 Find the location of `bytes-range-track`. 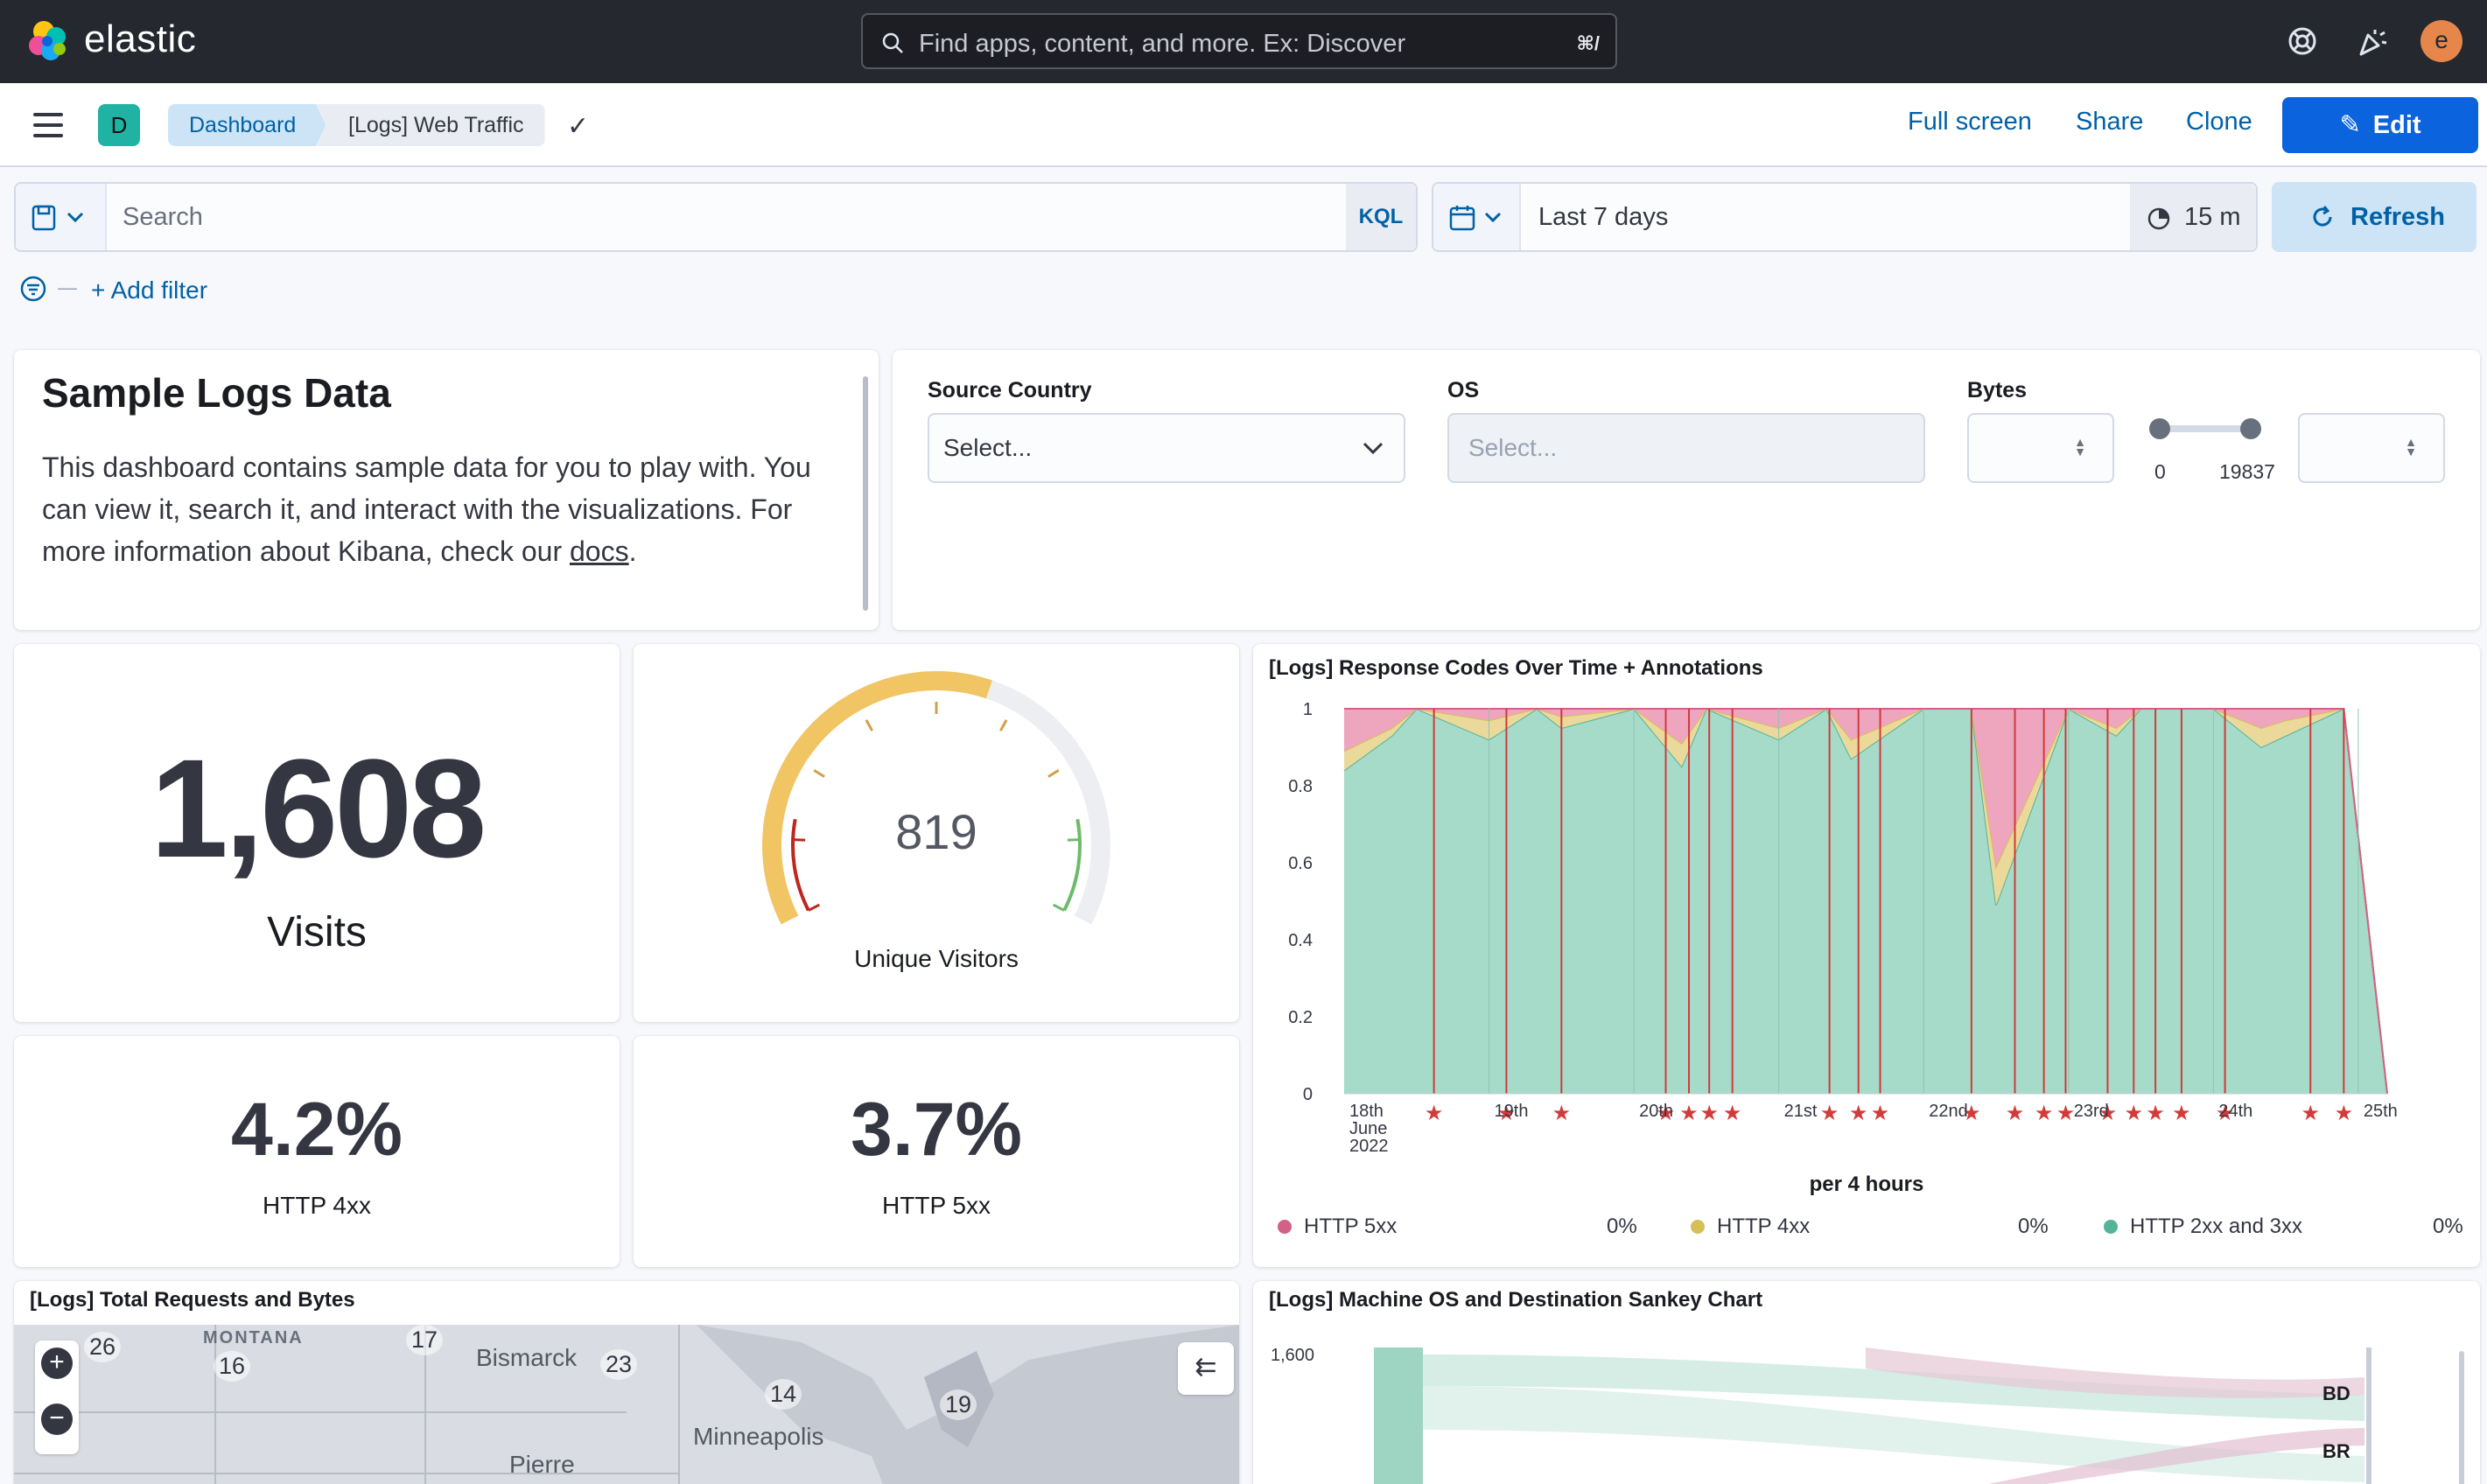

bytes-range-track is located at coordinates (2206, 428).